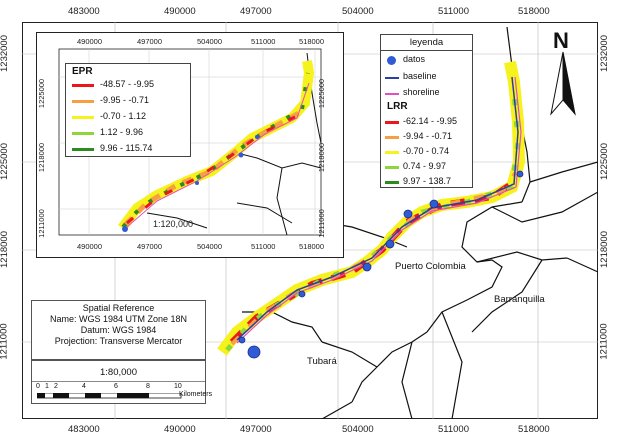  I want to click on inset-left-tick-3: 1211000, so click(41, 223).